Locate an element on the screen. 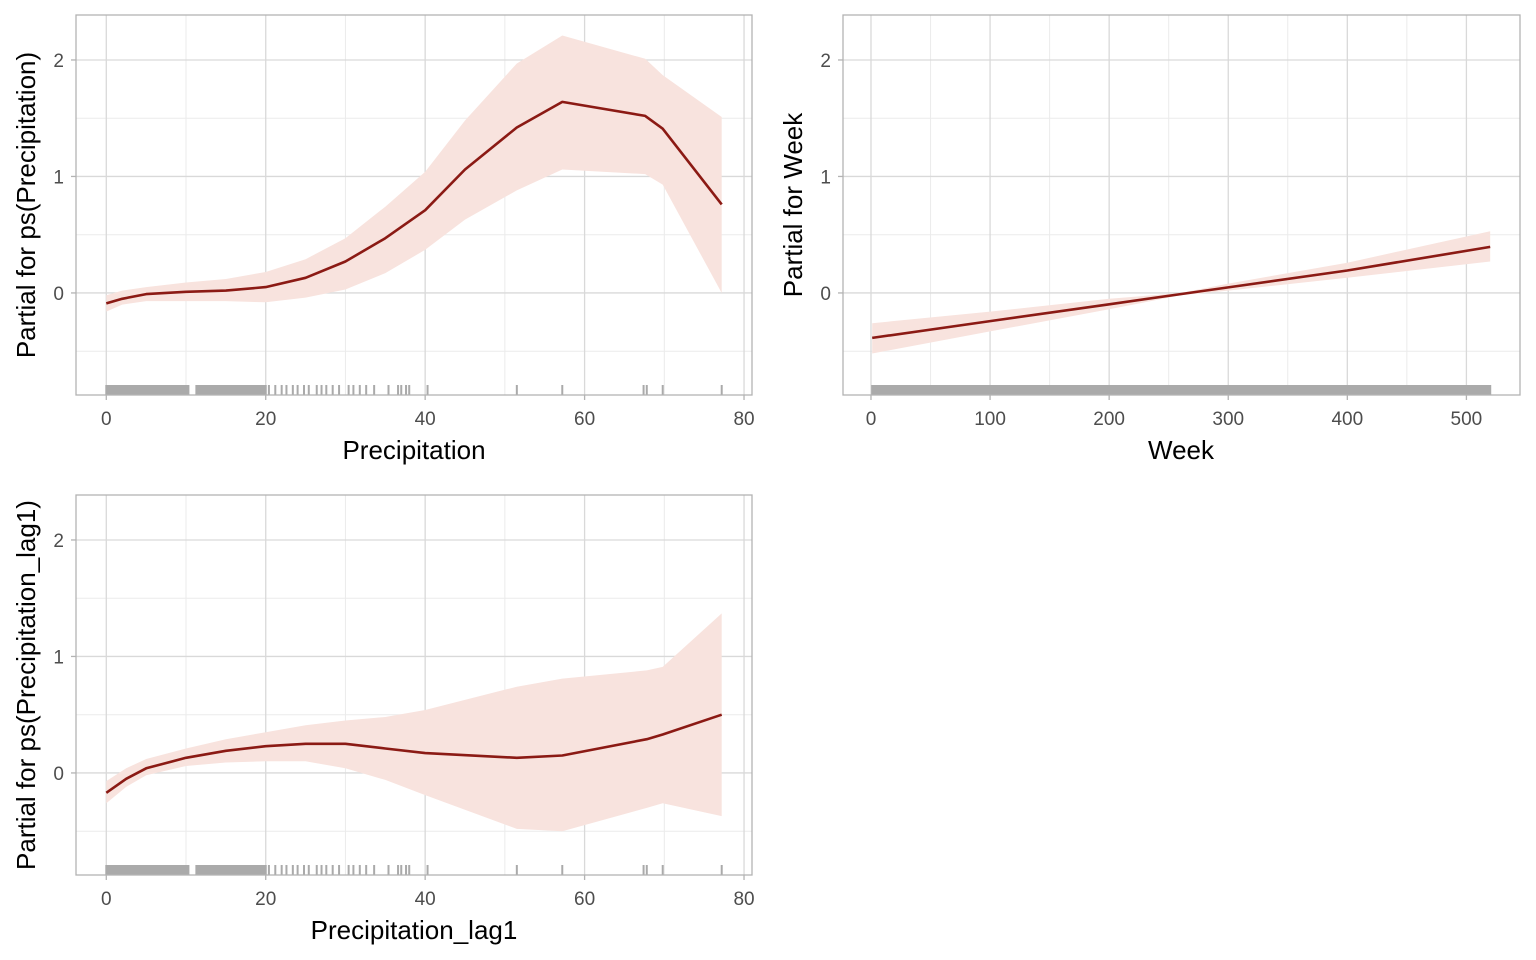  y-axis-title: Partial for ps(Precipitation) is located at coordinates (26, 205).